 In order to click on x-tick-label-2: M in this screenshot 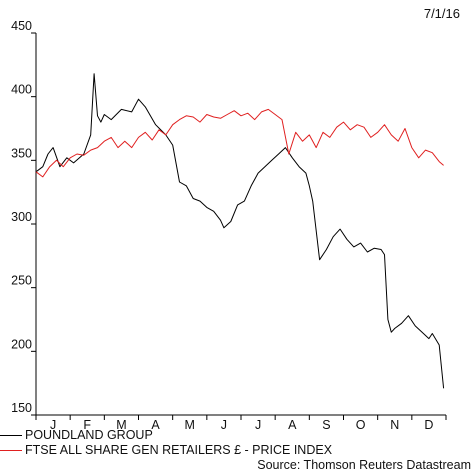, I will do `click(121, 425)`.